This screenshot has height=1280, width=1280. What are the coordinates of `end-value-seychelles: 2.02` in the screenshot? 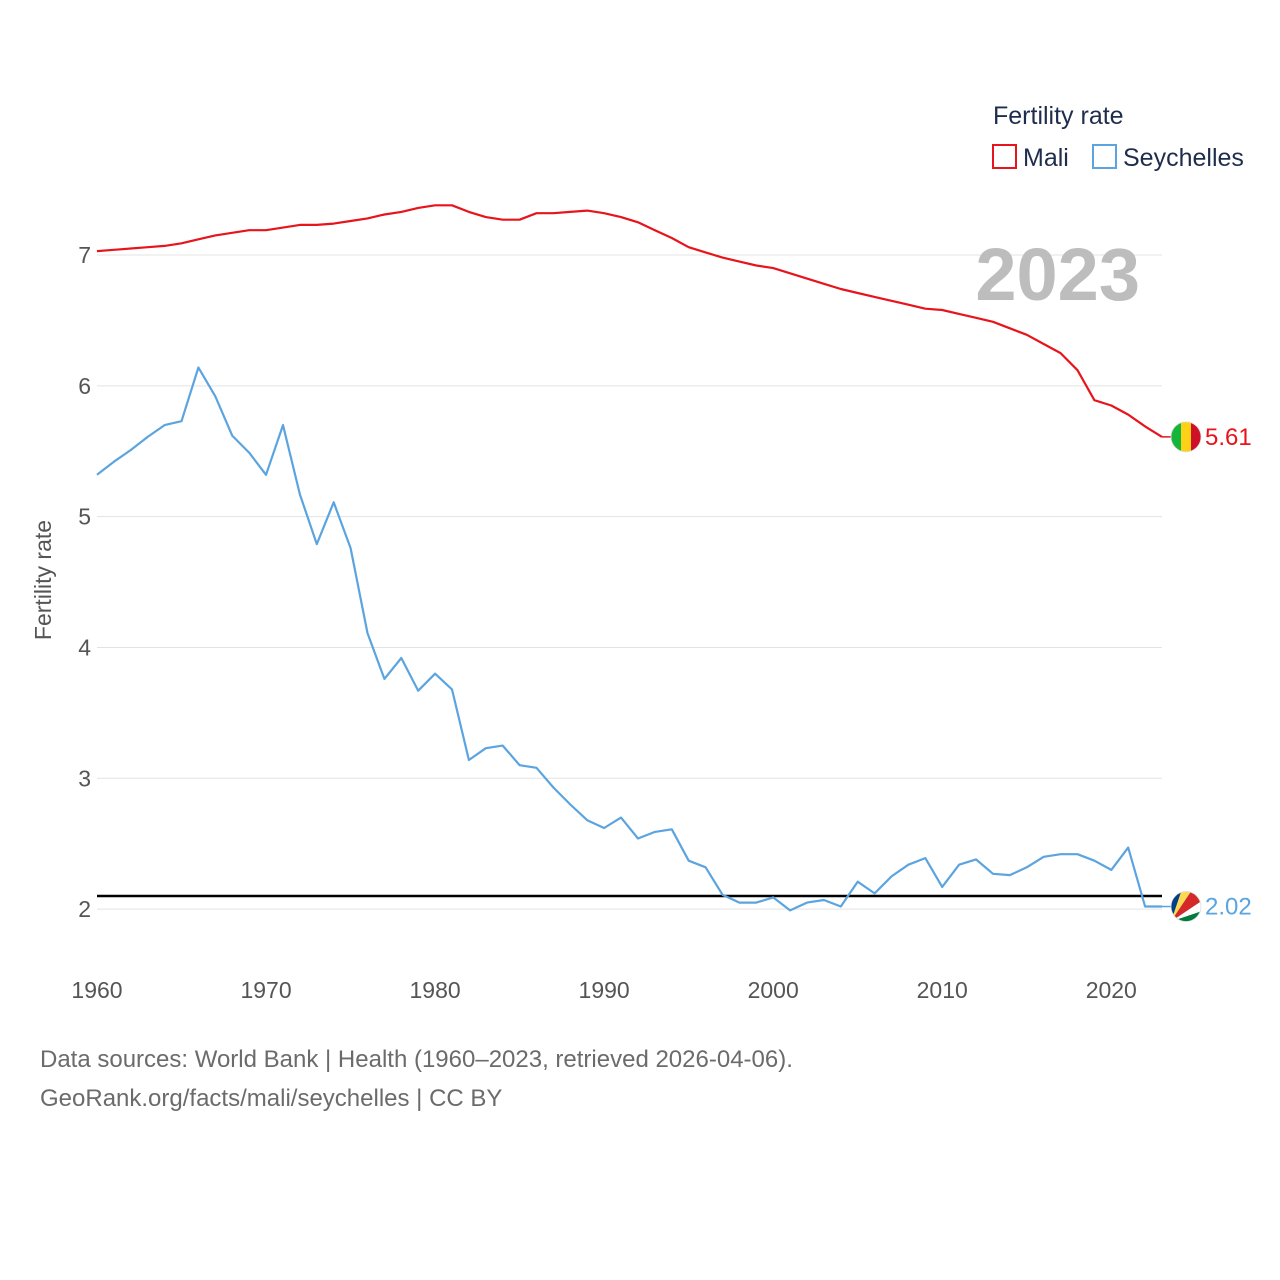 It's located at (1228, 907).